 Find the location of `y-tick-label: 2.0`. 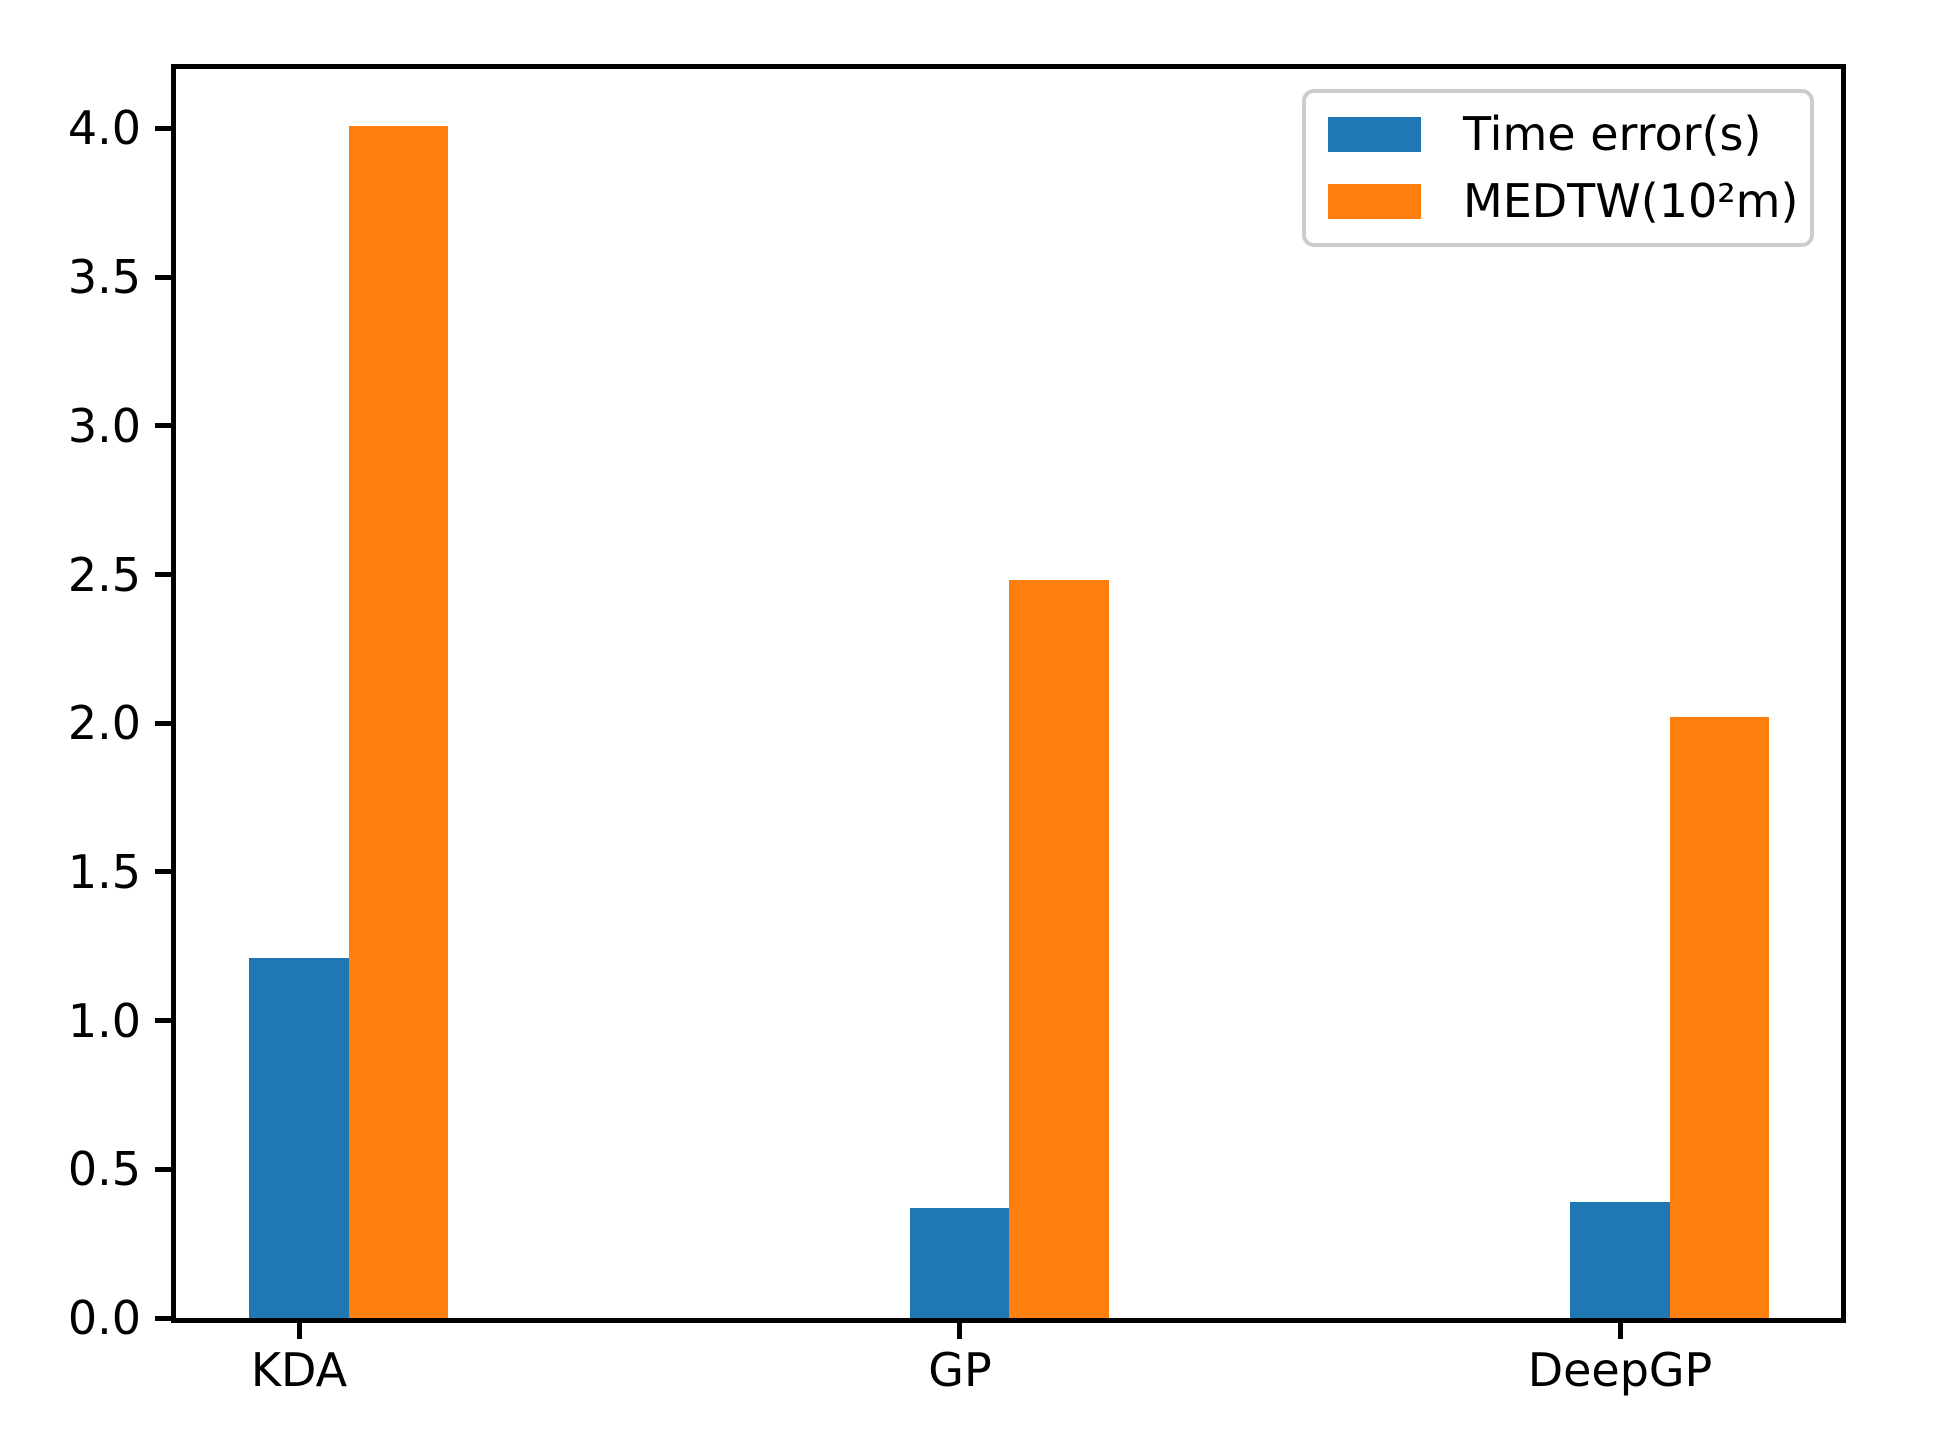

y-tick-label: 2.0 is located at coordinates (104, 723).